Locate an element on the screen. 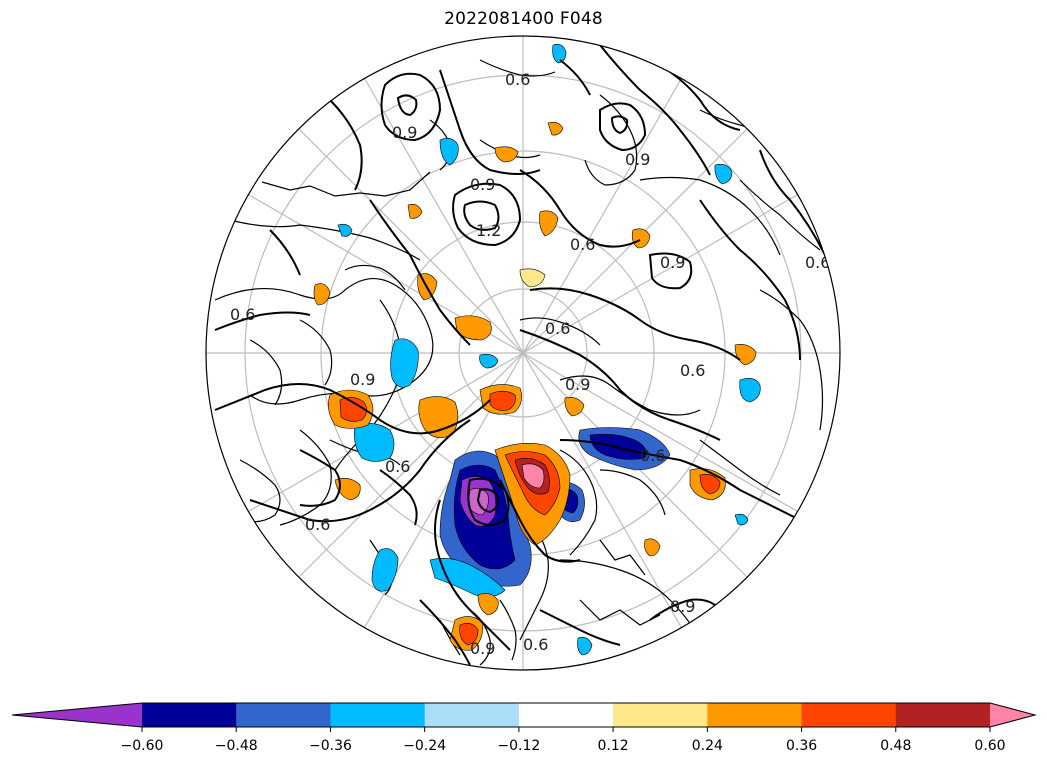 The height and width of the screenshot is (765, 1047). colorbar-segments is located at coordinates (524, 715).